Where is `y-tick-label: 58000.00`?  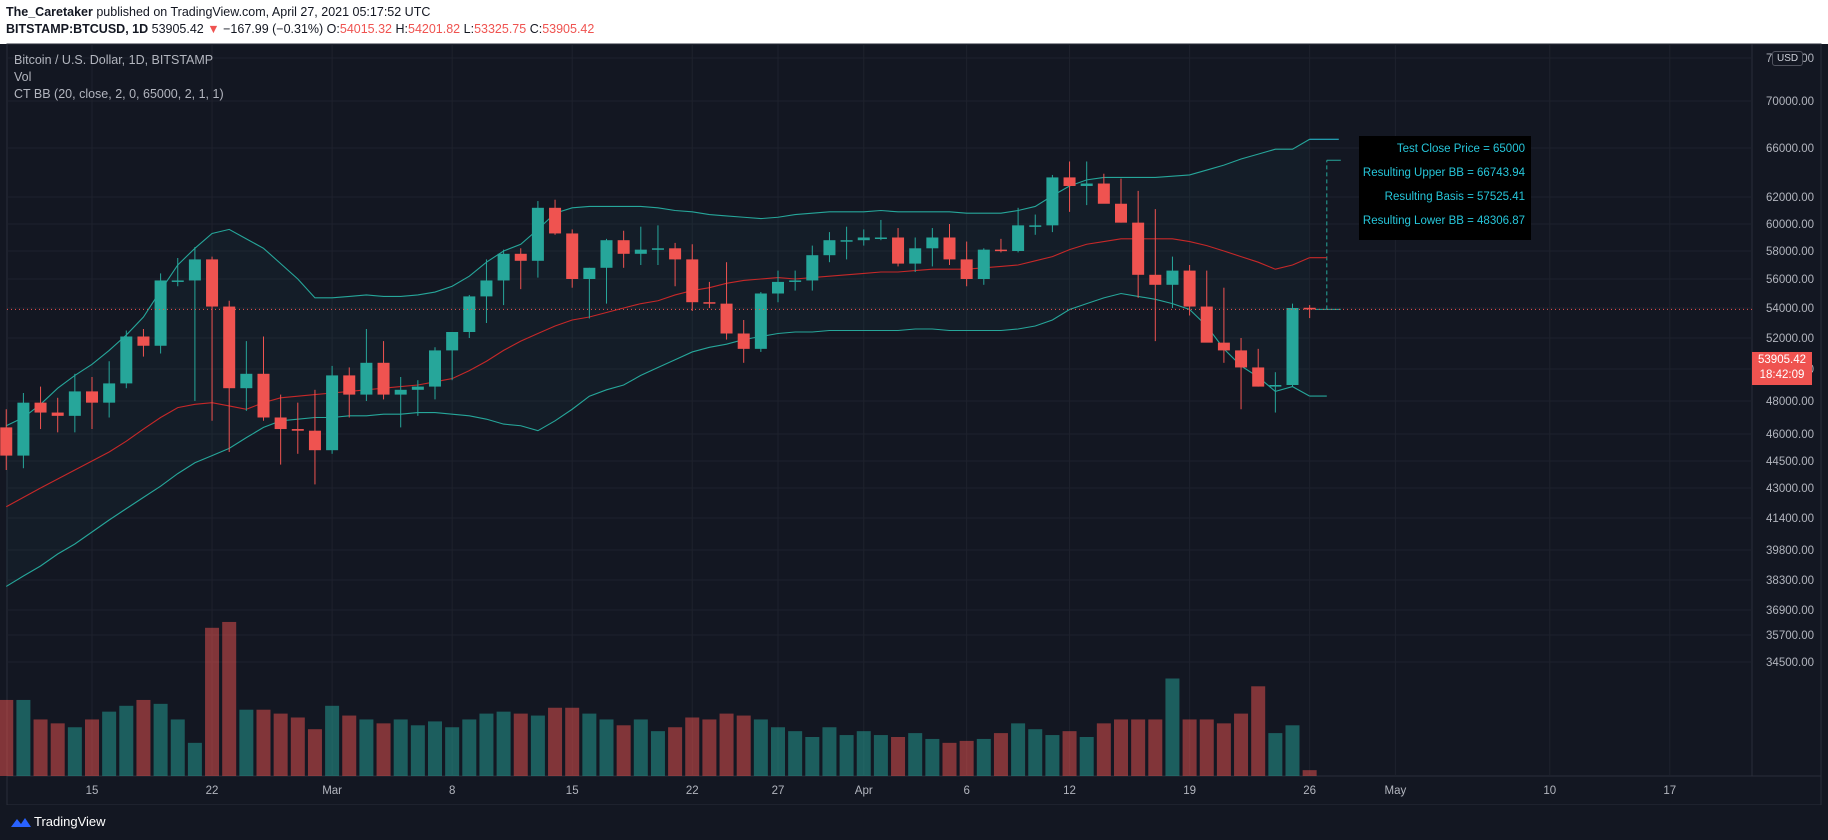
y-tick-label: 58000.00 is located at coordinates (1790, 252).